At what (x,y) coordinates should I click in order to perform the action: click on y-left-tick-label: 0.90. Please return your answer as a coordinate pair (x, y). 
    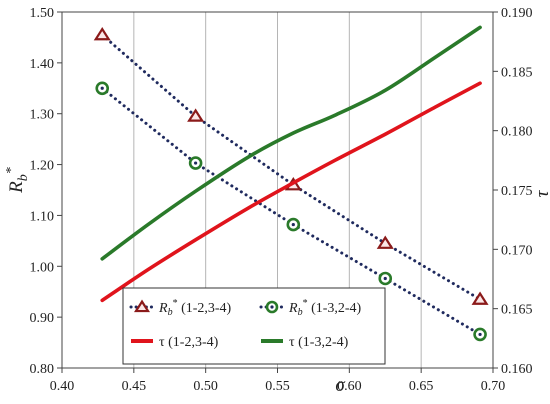
    Looking at the image, I should click on (42, 318).